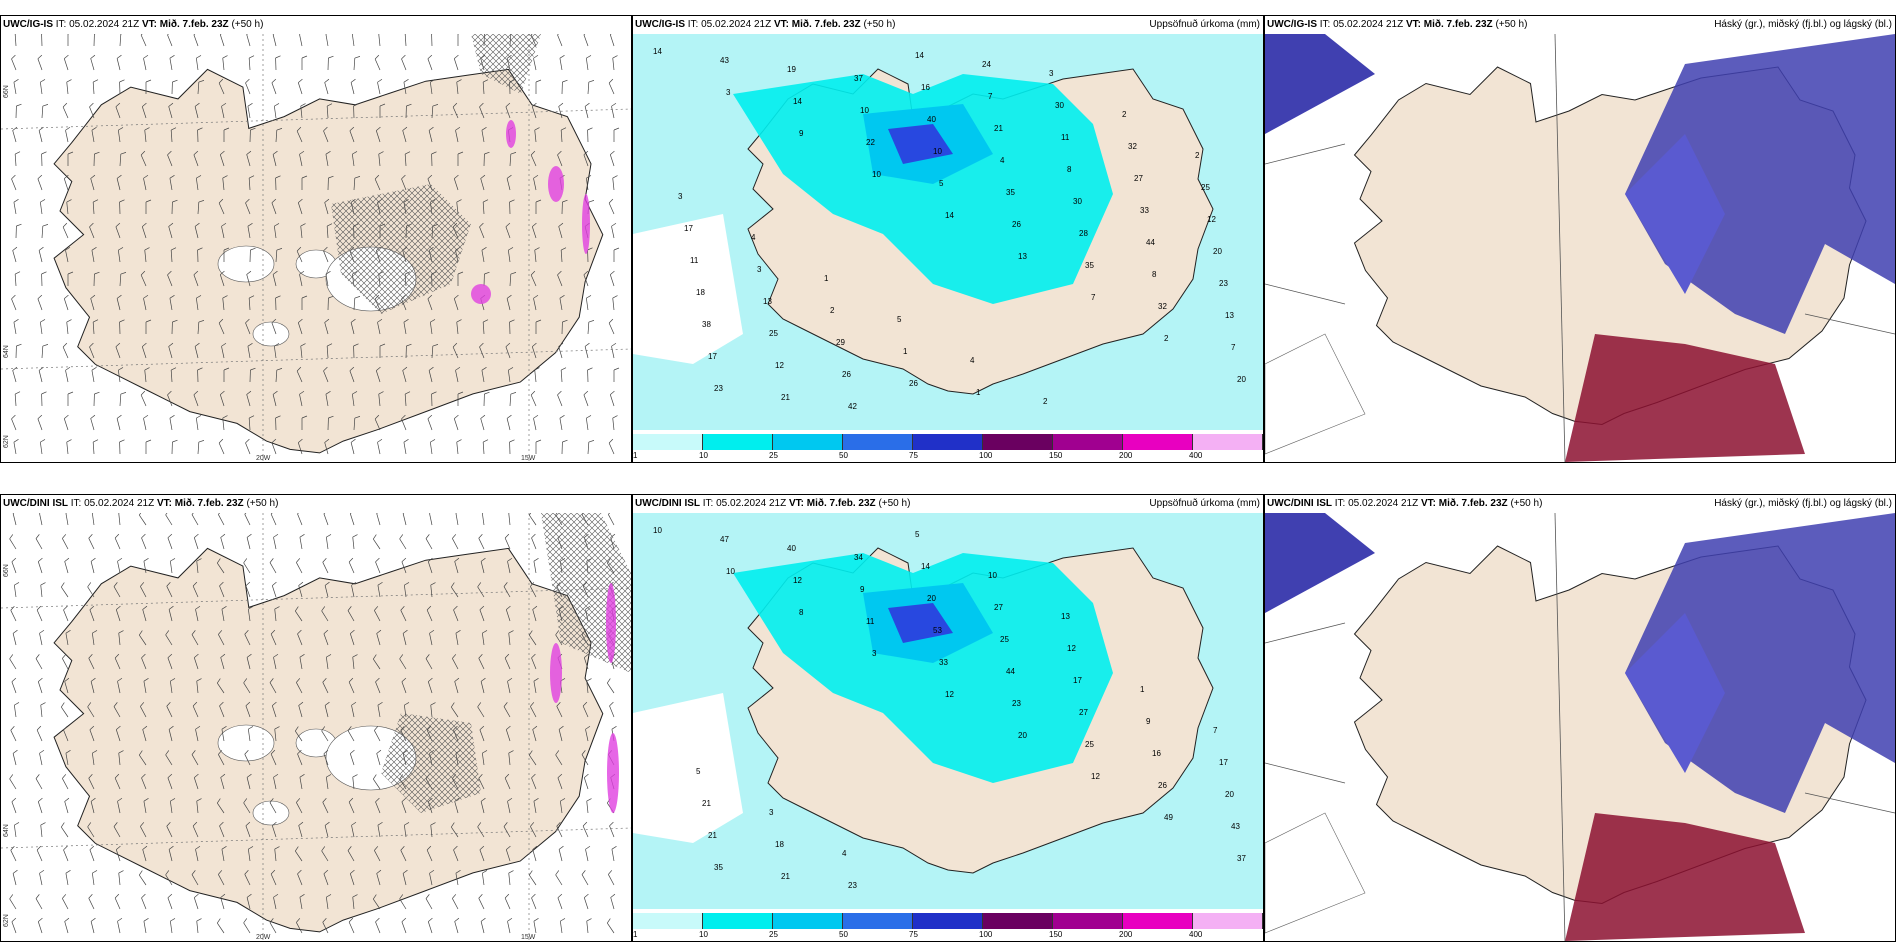 Image resolution: width=1900 pixels, height=950 pixels. I want to click on boundary-line, so click(1305, 154).